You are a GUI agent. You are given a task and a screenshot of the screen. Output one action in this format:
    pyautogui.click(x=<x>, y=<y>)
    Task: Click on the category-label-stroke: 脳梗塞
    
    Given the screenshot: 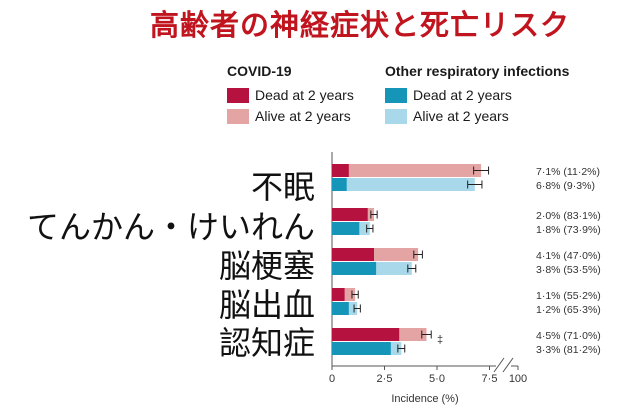 What is the action you would take?
    pyautogui.click(x=266, y=266)
    